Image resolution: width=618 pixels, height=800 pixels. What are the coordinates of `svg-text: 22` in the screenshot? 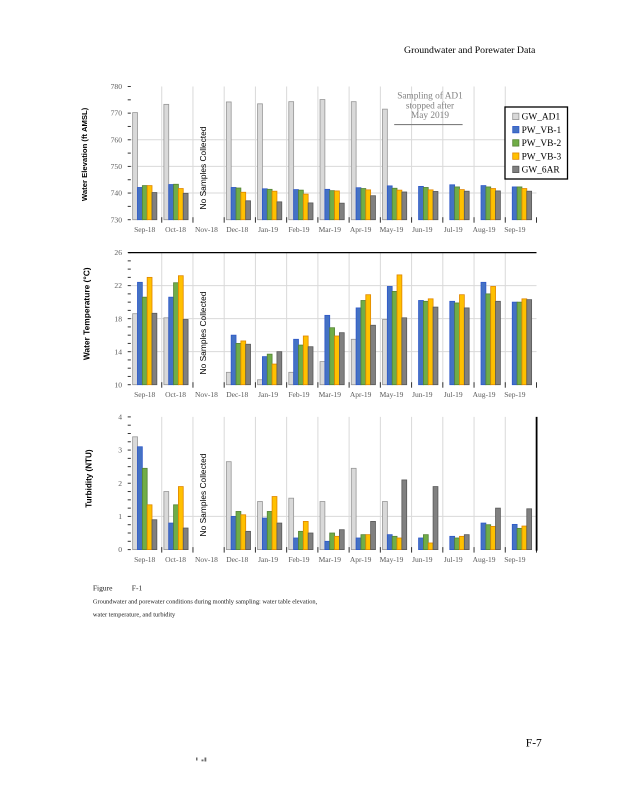 It's located at (118, 285).